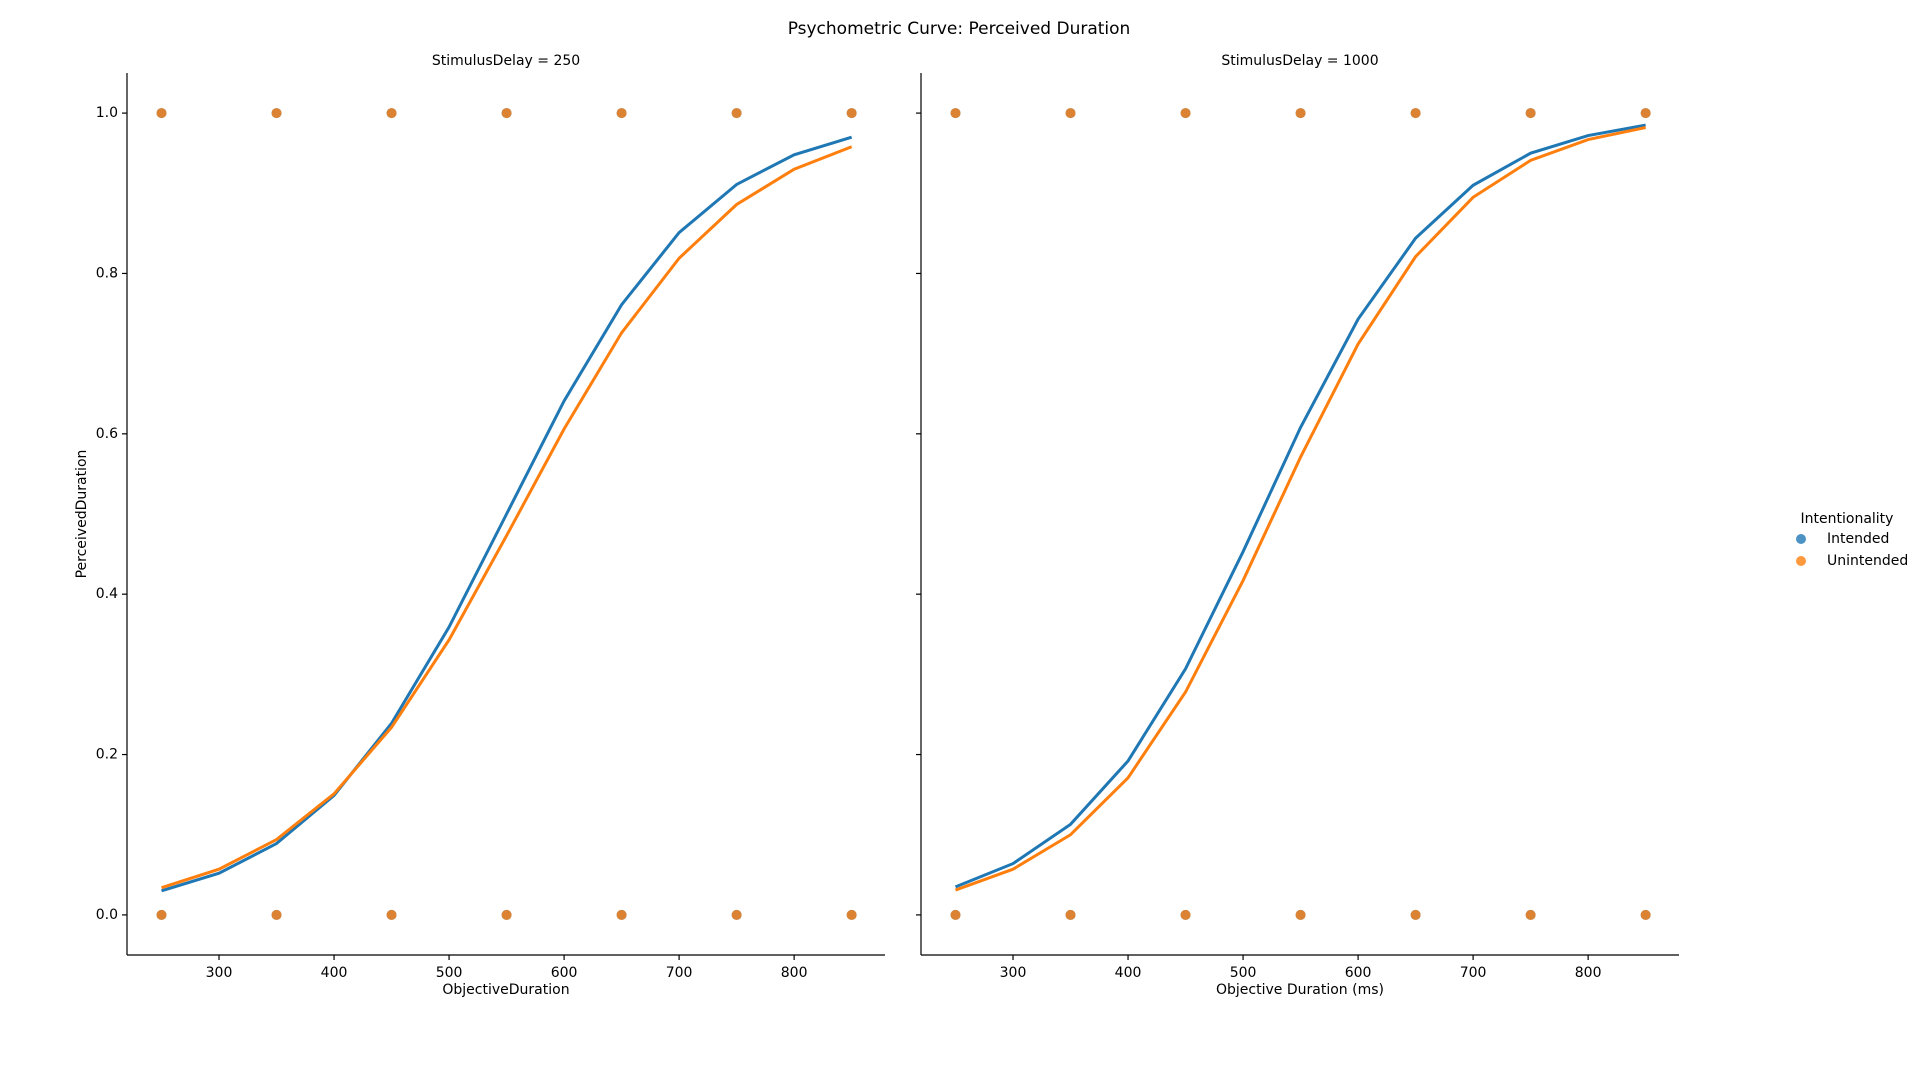 This screenshot has height=1081, width=1920. What do you see at coordinates (1858, 539) in the screenshot?
I see `legend-label: Intended` at bounding box center [1858, 539].